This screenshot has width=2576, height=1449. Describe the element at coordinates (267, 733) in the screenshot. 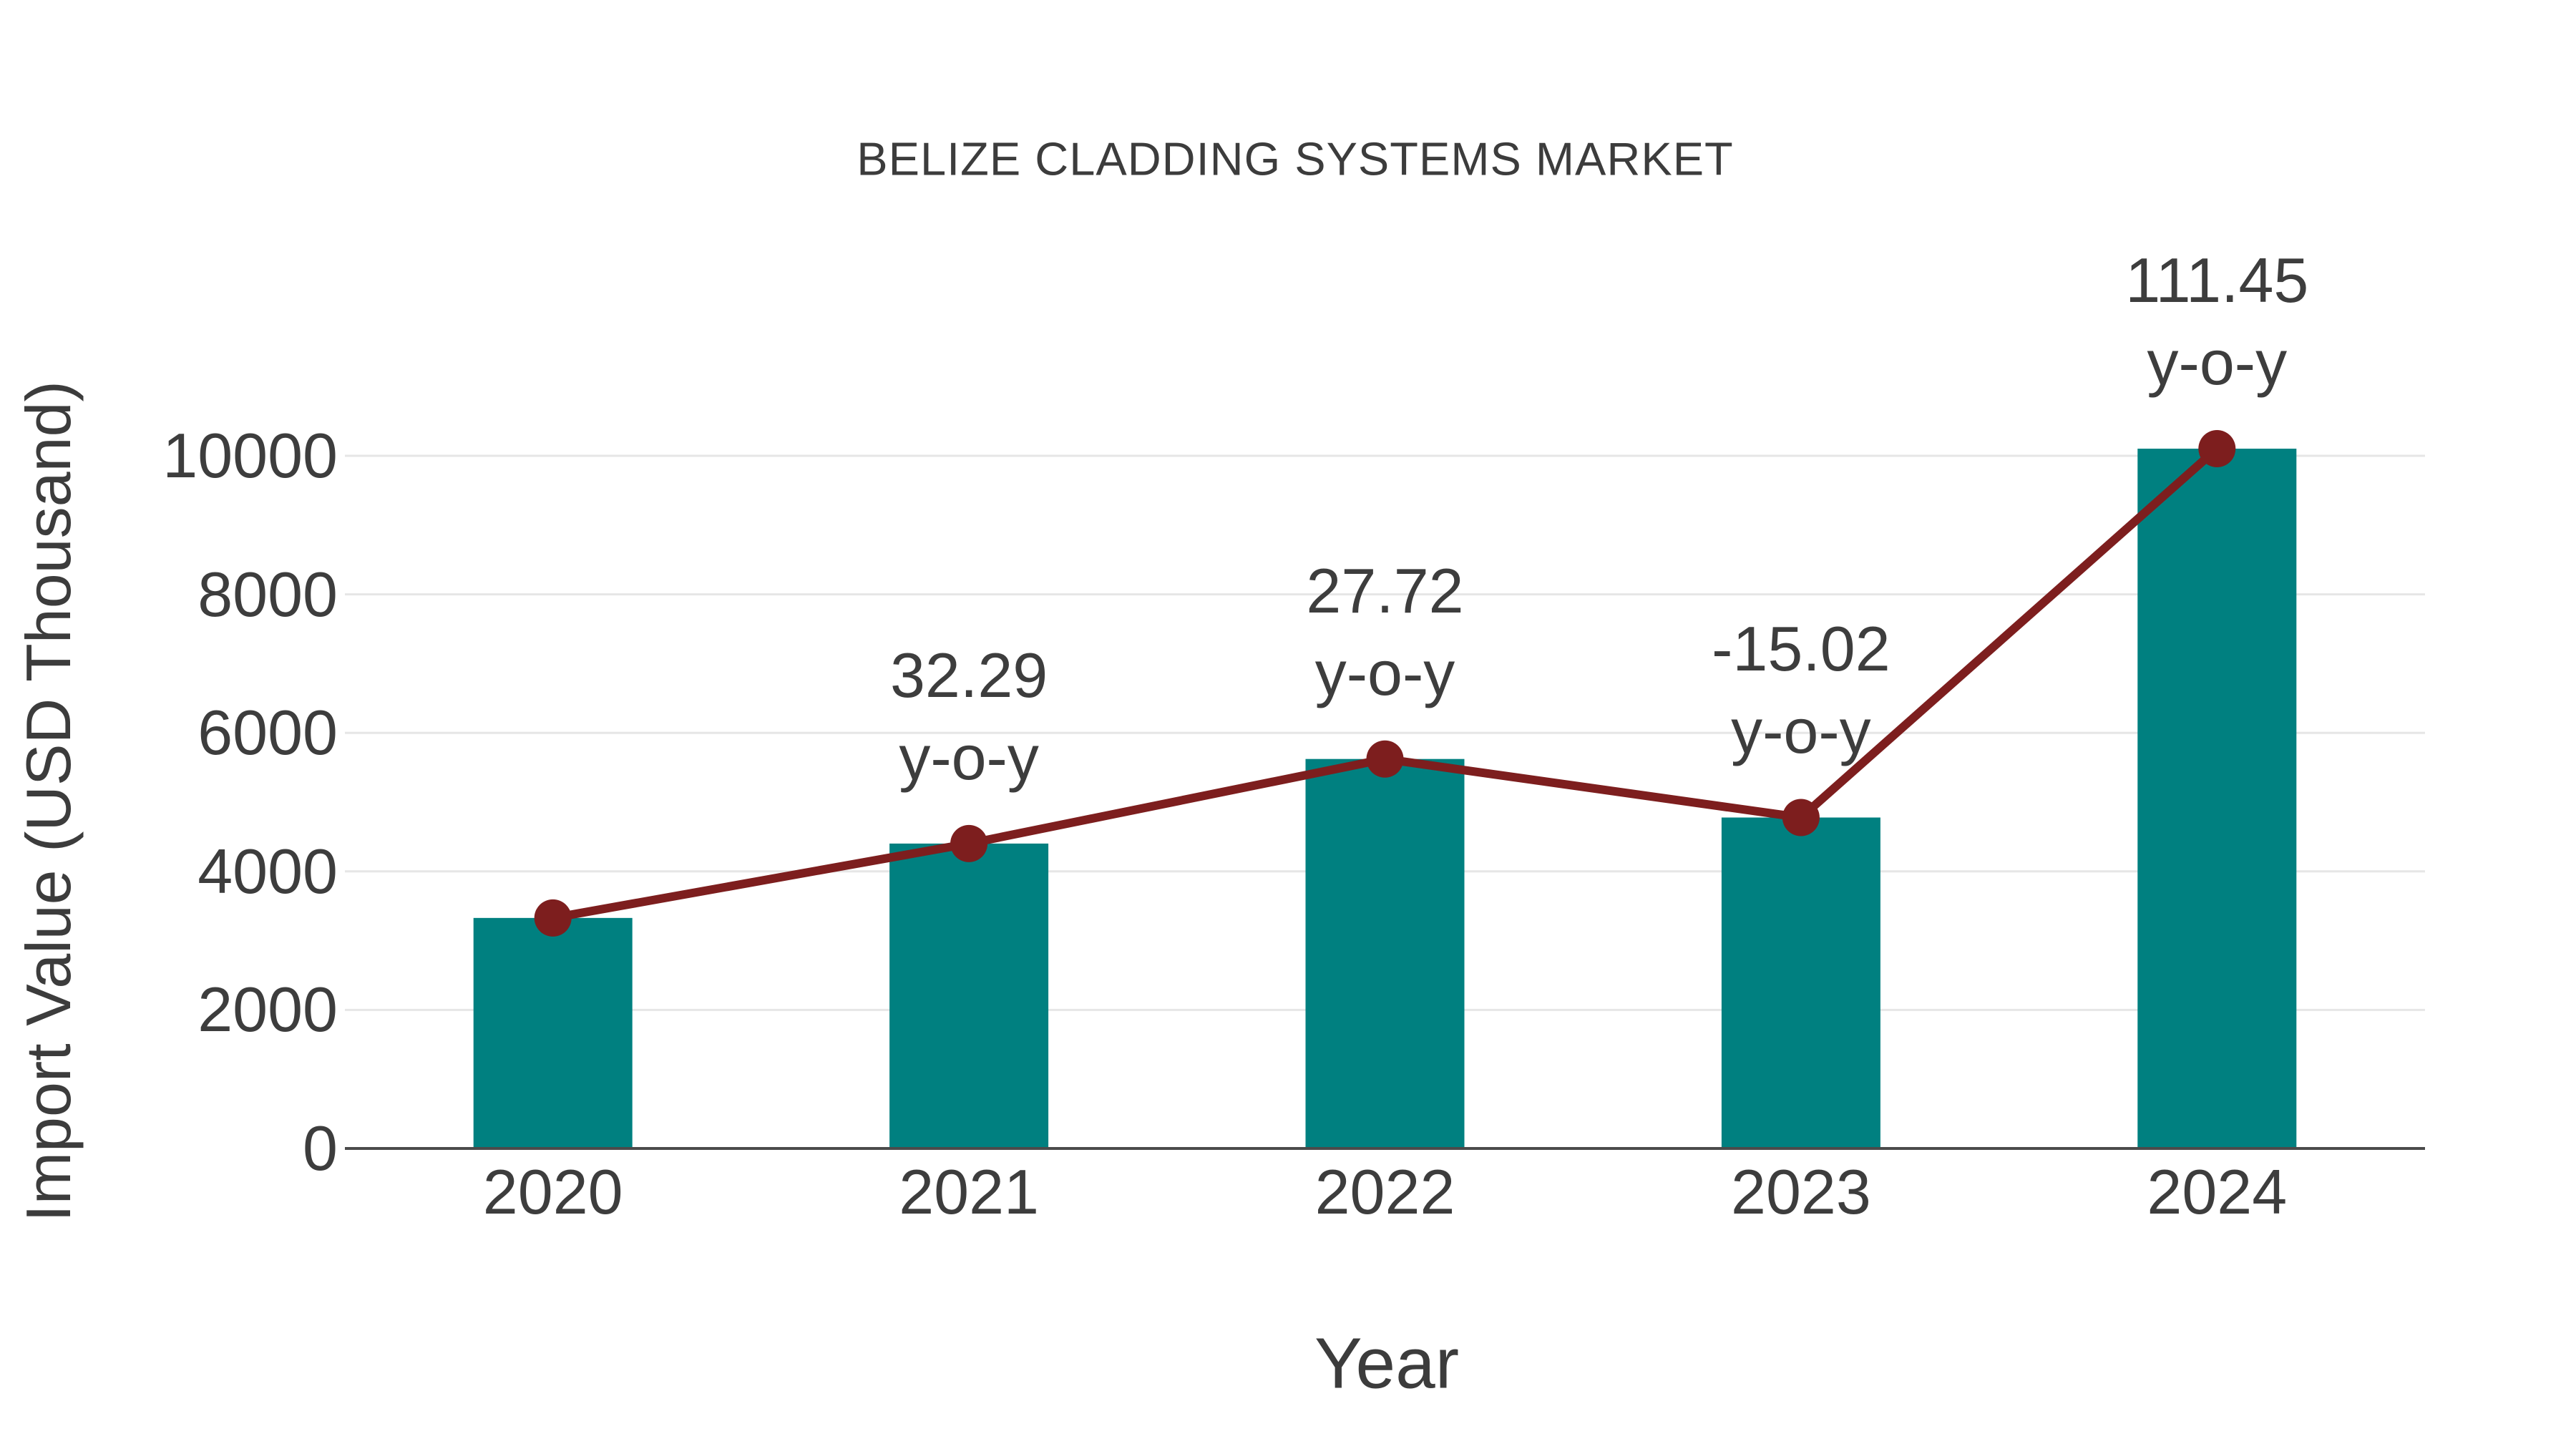

I see `y-tick-6000: 6000` at that location.